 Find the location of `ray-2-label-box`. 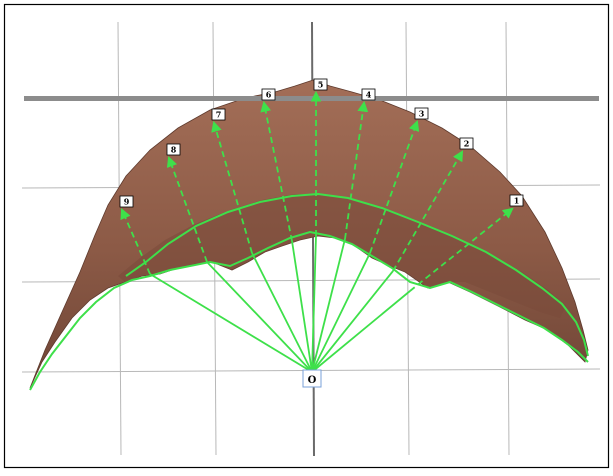

ray-2-label-box is located at coordinates (466, 143).